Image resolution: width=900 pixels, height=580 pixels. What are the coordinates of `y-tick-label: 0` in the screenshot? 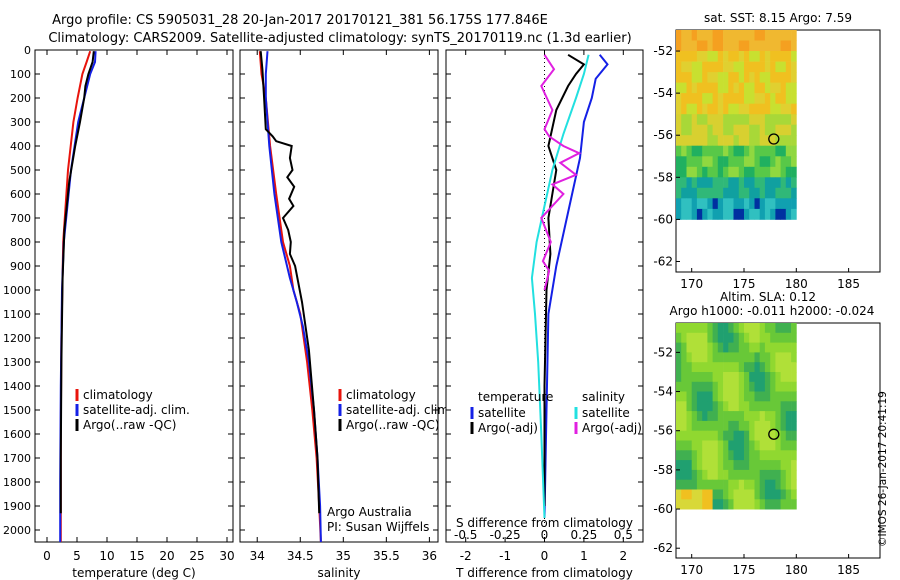 It's located at (27, 50).